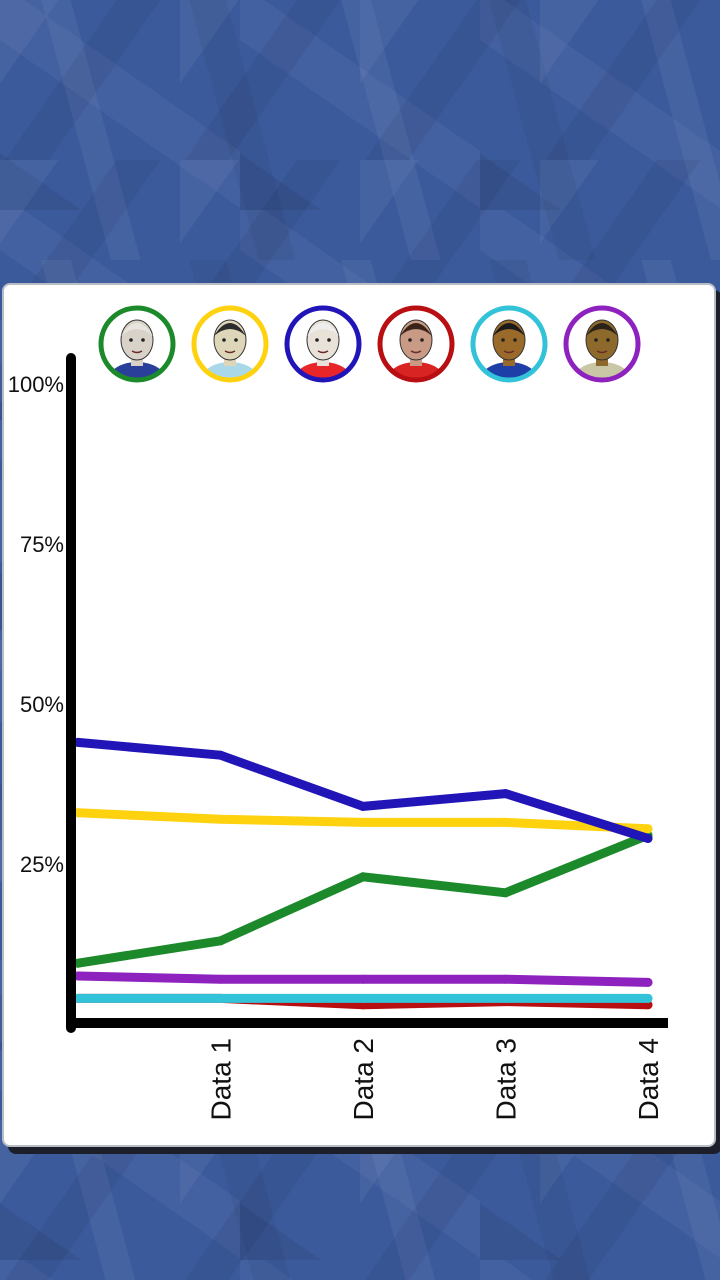 The image size is (720, 1280). What do you see at coordinates (42, 704) in the screenshot?
I see `y-tick-label: 50%` at bounding box center [42, 704].